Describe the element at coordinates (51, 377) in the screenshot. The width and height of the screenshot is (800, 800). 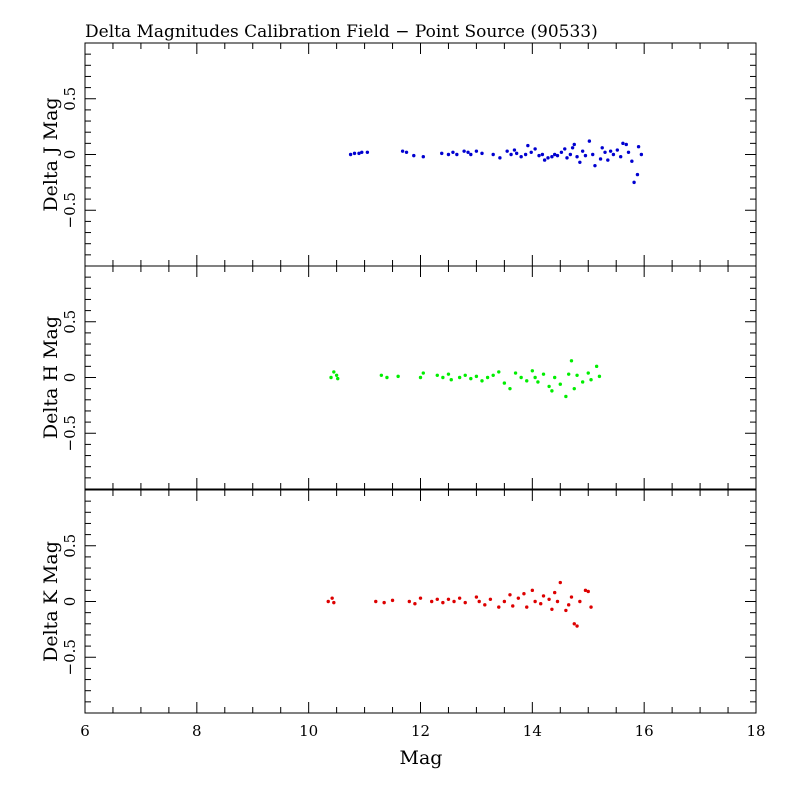
I see `y-axis-label: Delta H Mag` at that location.